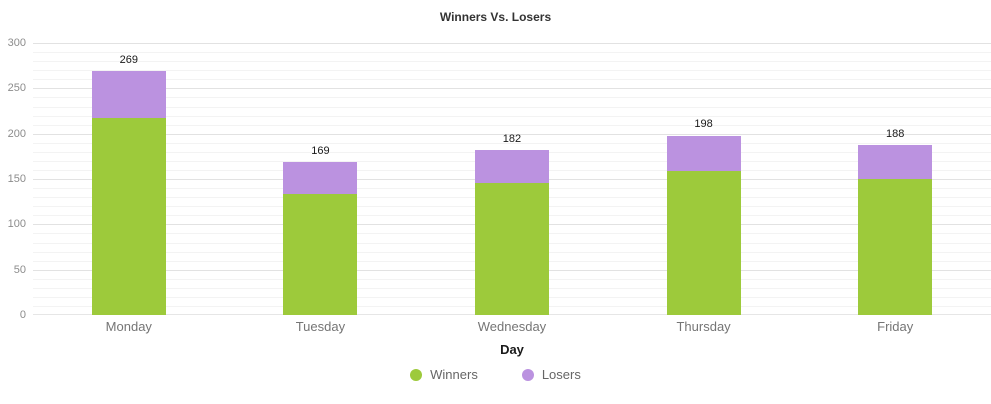 The height and width of the screenshot is (404, 991). I want to click on bar-monday, so click(128, 193).